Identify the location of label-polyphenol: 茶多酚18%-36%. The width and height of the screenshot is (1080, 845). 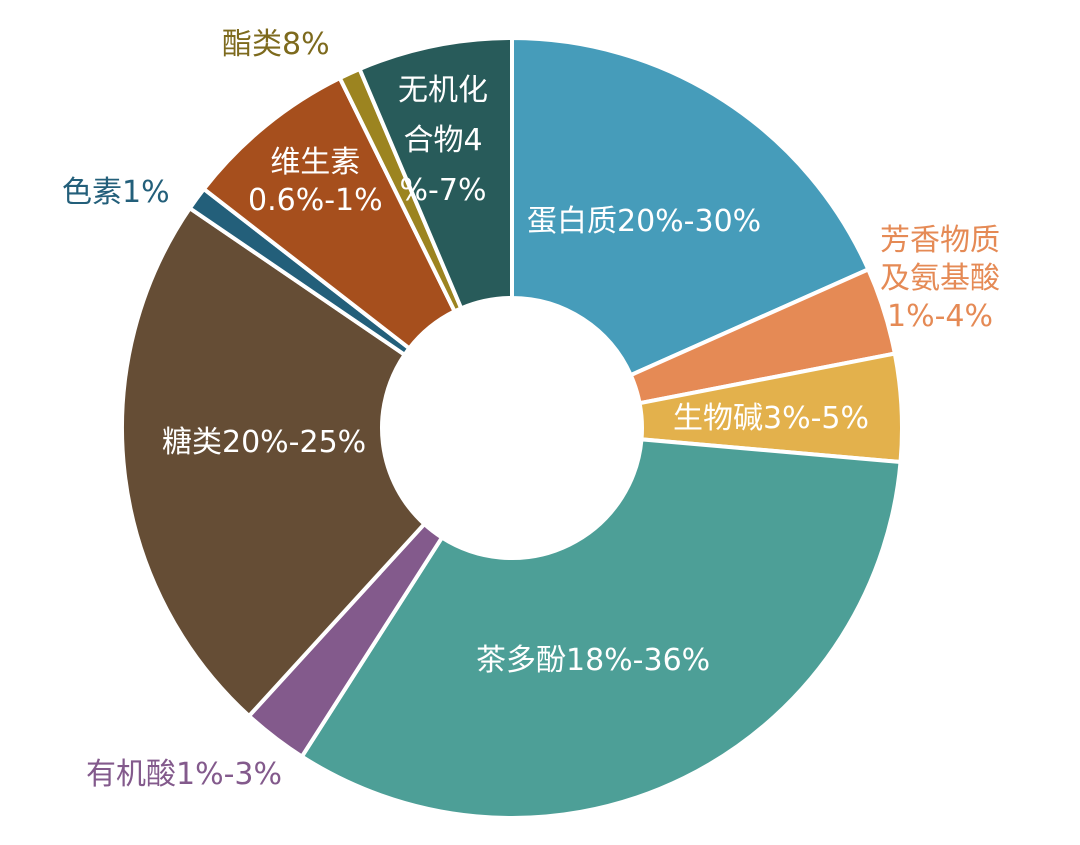
(593, 660).